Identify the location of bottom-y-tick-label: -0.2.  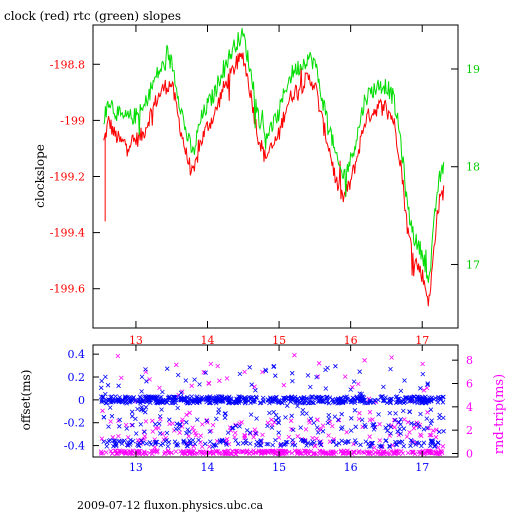
(74, 423).